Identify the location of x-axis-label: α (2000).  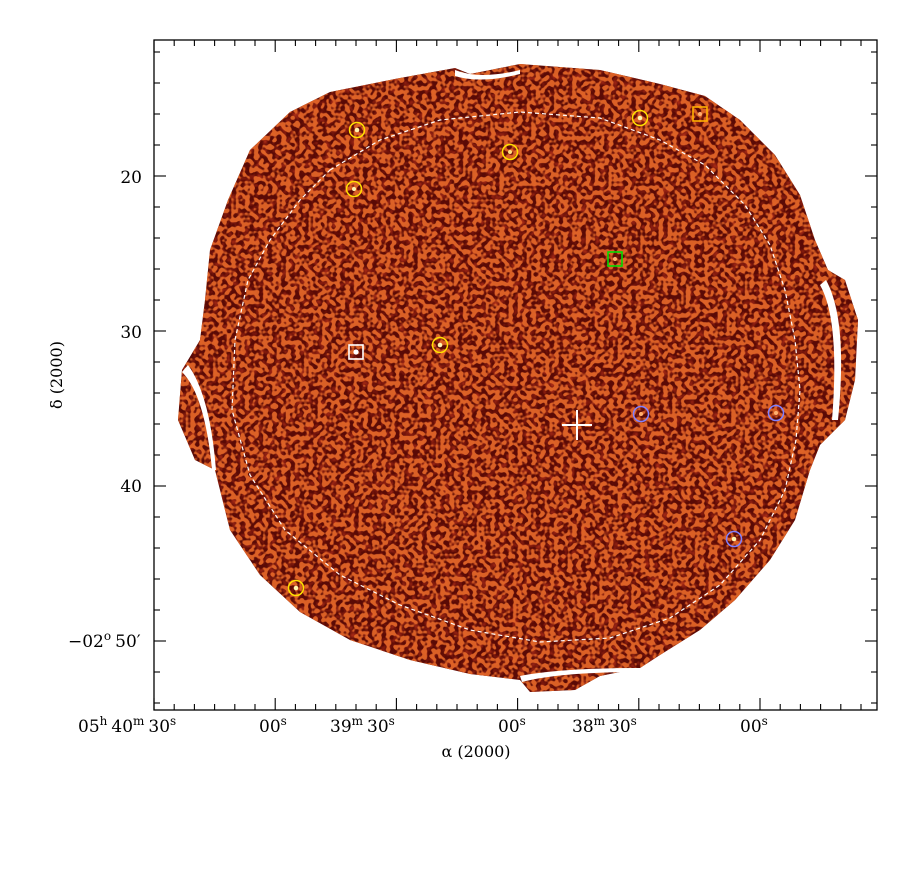
(475, 751).